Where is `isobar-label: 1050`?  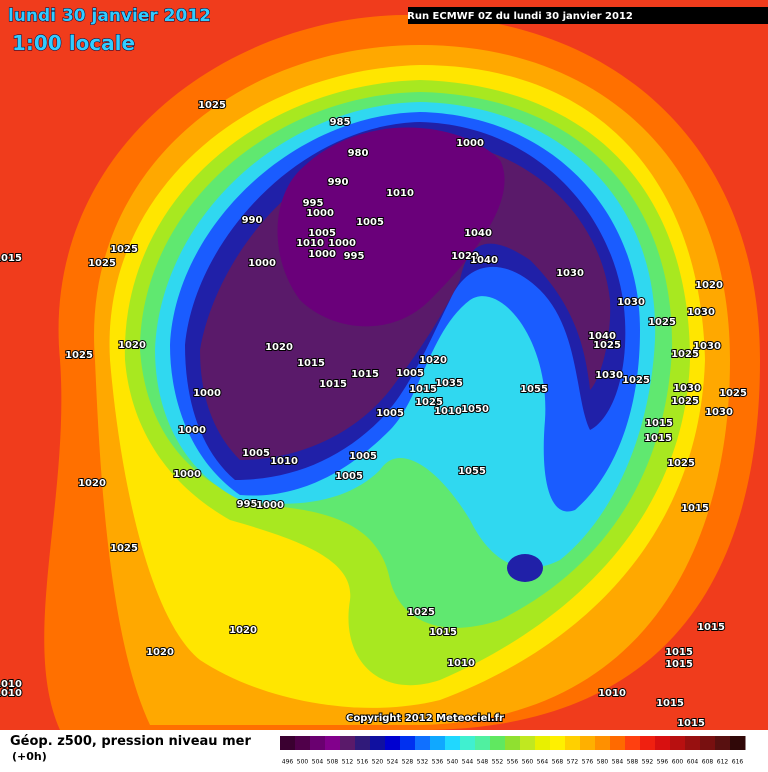
isobar-label: 1050 is located at coordinates (475, 409).